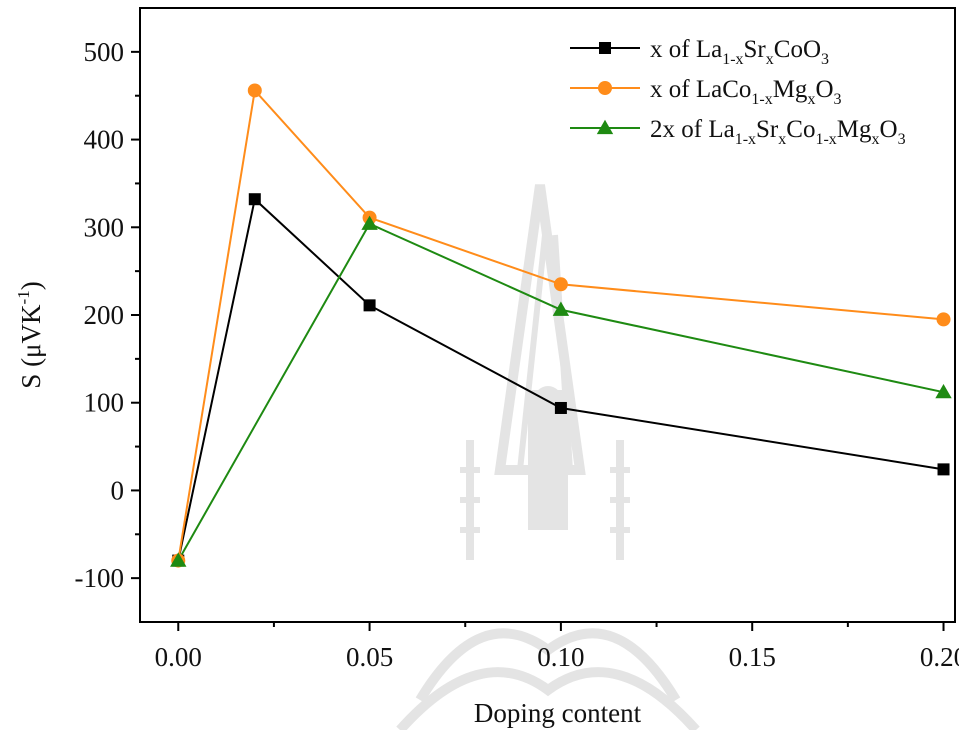  What do you see at coordinates (369, 657) in the screenshot?
I see `x-tick-label: 0.05` at bounding box center [369, 657].